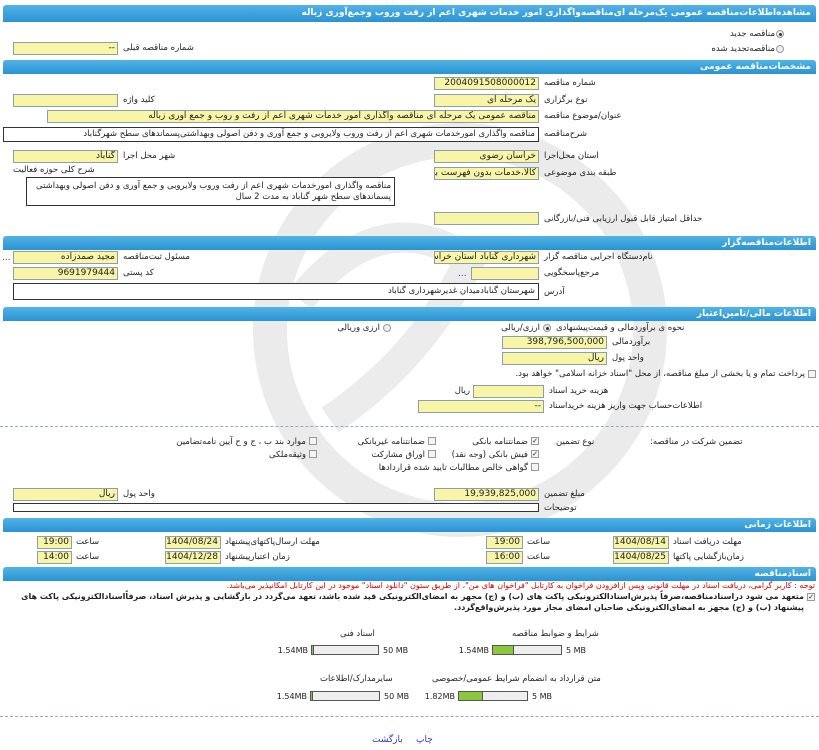 This screenshot has width=819, height=750. I want to click on print-link: چاپ, so click(424, 740).